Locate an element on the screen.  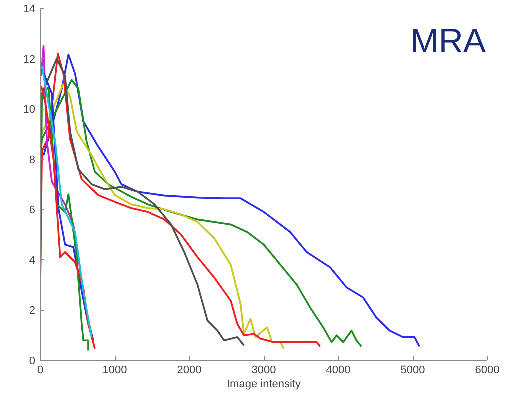
x-tick-label: 3000 is located at coordinates (264, 370).